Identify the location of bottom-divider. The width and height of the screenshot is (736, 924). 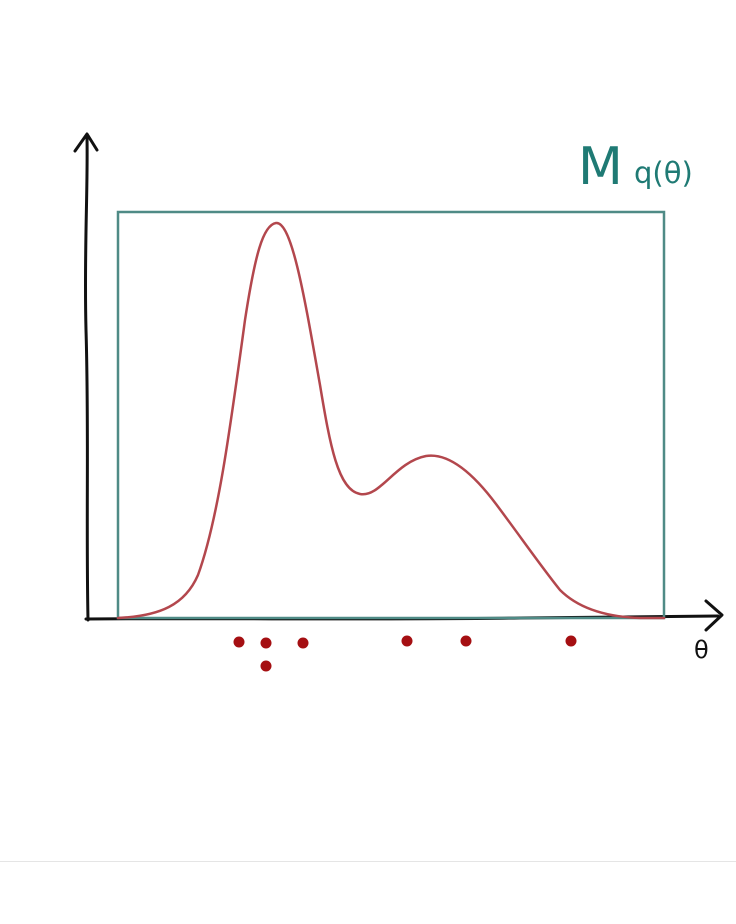
(368, 861).